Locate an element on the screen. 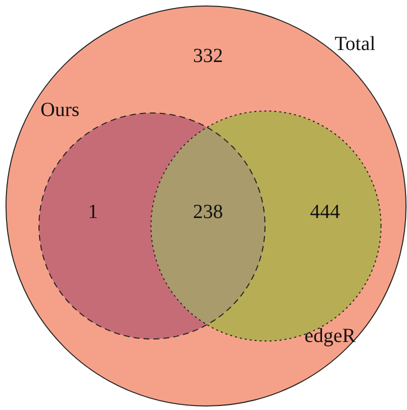  data-label: 1 is located at coordinates (93, 212).